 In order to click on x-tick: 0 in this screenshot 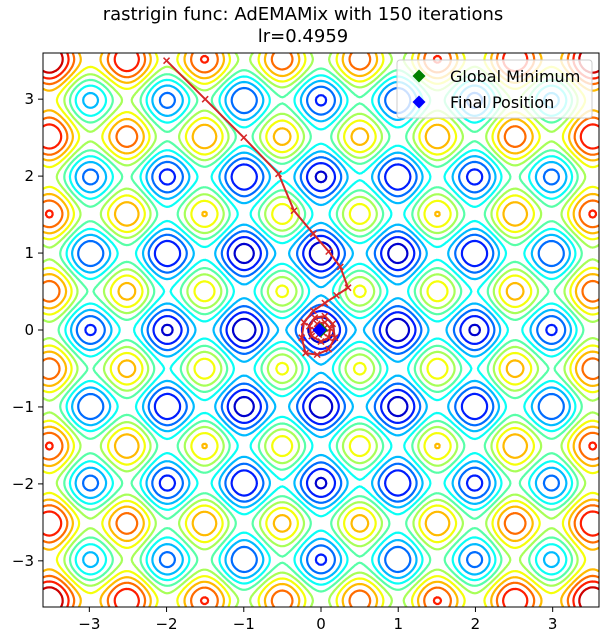, I will do `click(321, 620)`.